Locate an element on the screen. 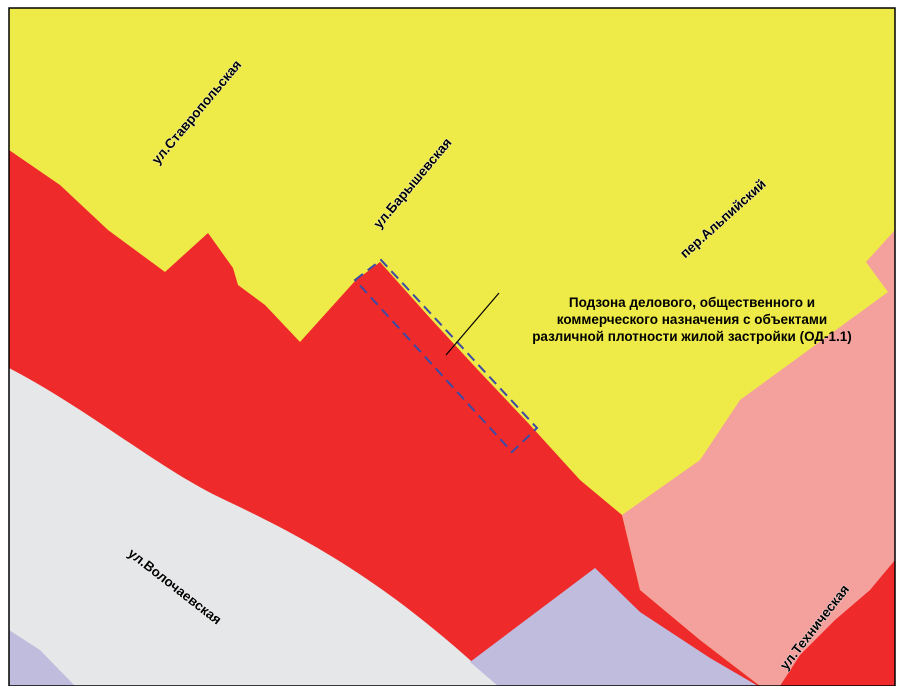  zone-callout-line-2: коммерческого назначения с объектами is located at coordinates (692, 319).